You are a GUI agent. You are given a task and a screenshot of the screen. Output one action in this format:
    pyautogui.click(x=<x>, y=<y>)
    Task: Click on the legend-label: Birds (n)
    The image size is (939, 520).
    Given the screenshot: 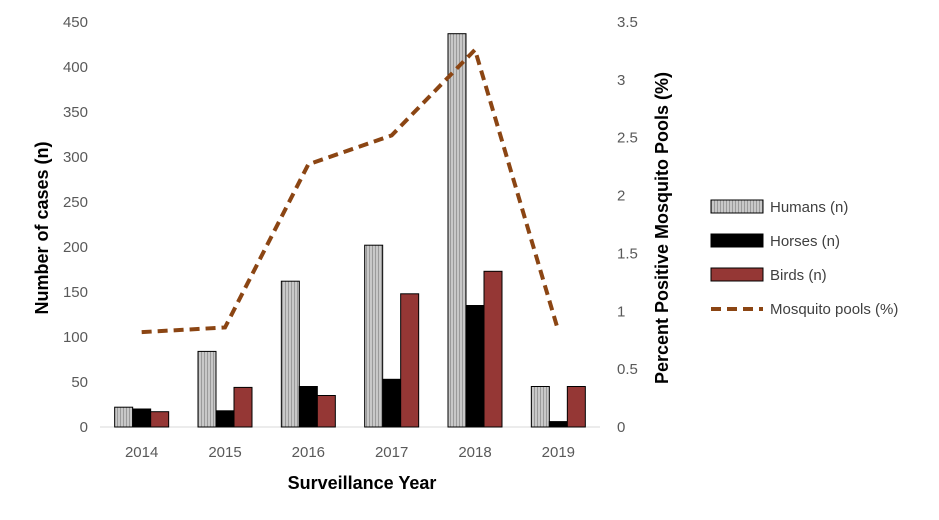 What is the action you would take?
    pyautogui.click(x=798, y=275)
    